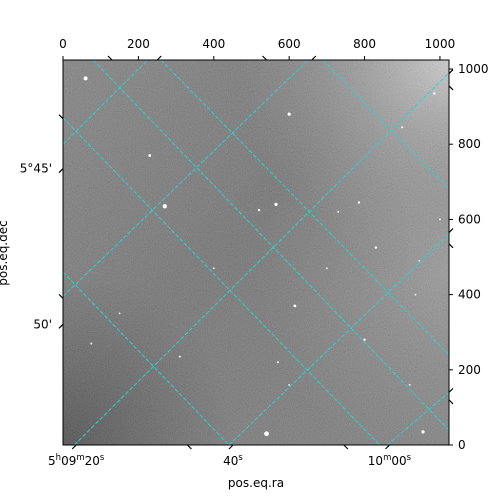 The height and width of the screenshot is (500, 500). Describe the element at coordinates (469, 144) in the screenshot. I see `right-tick-label: 800` at that location.